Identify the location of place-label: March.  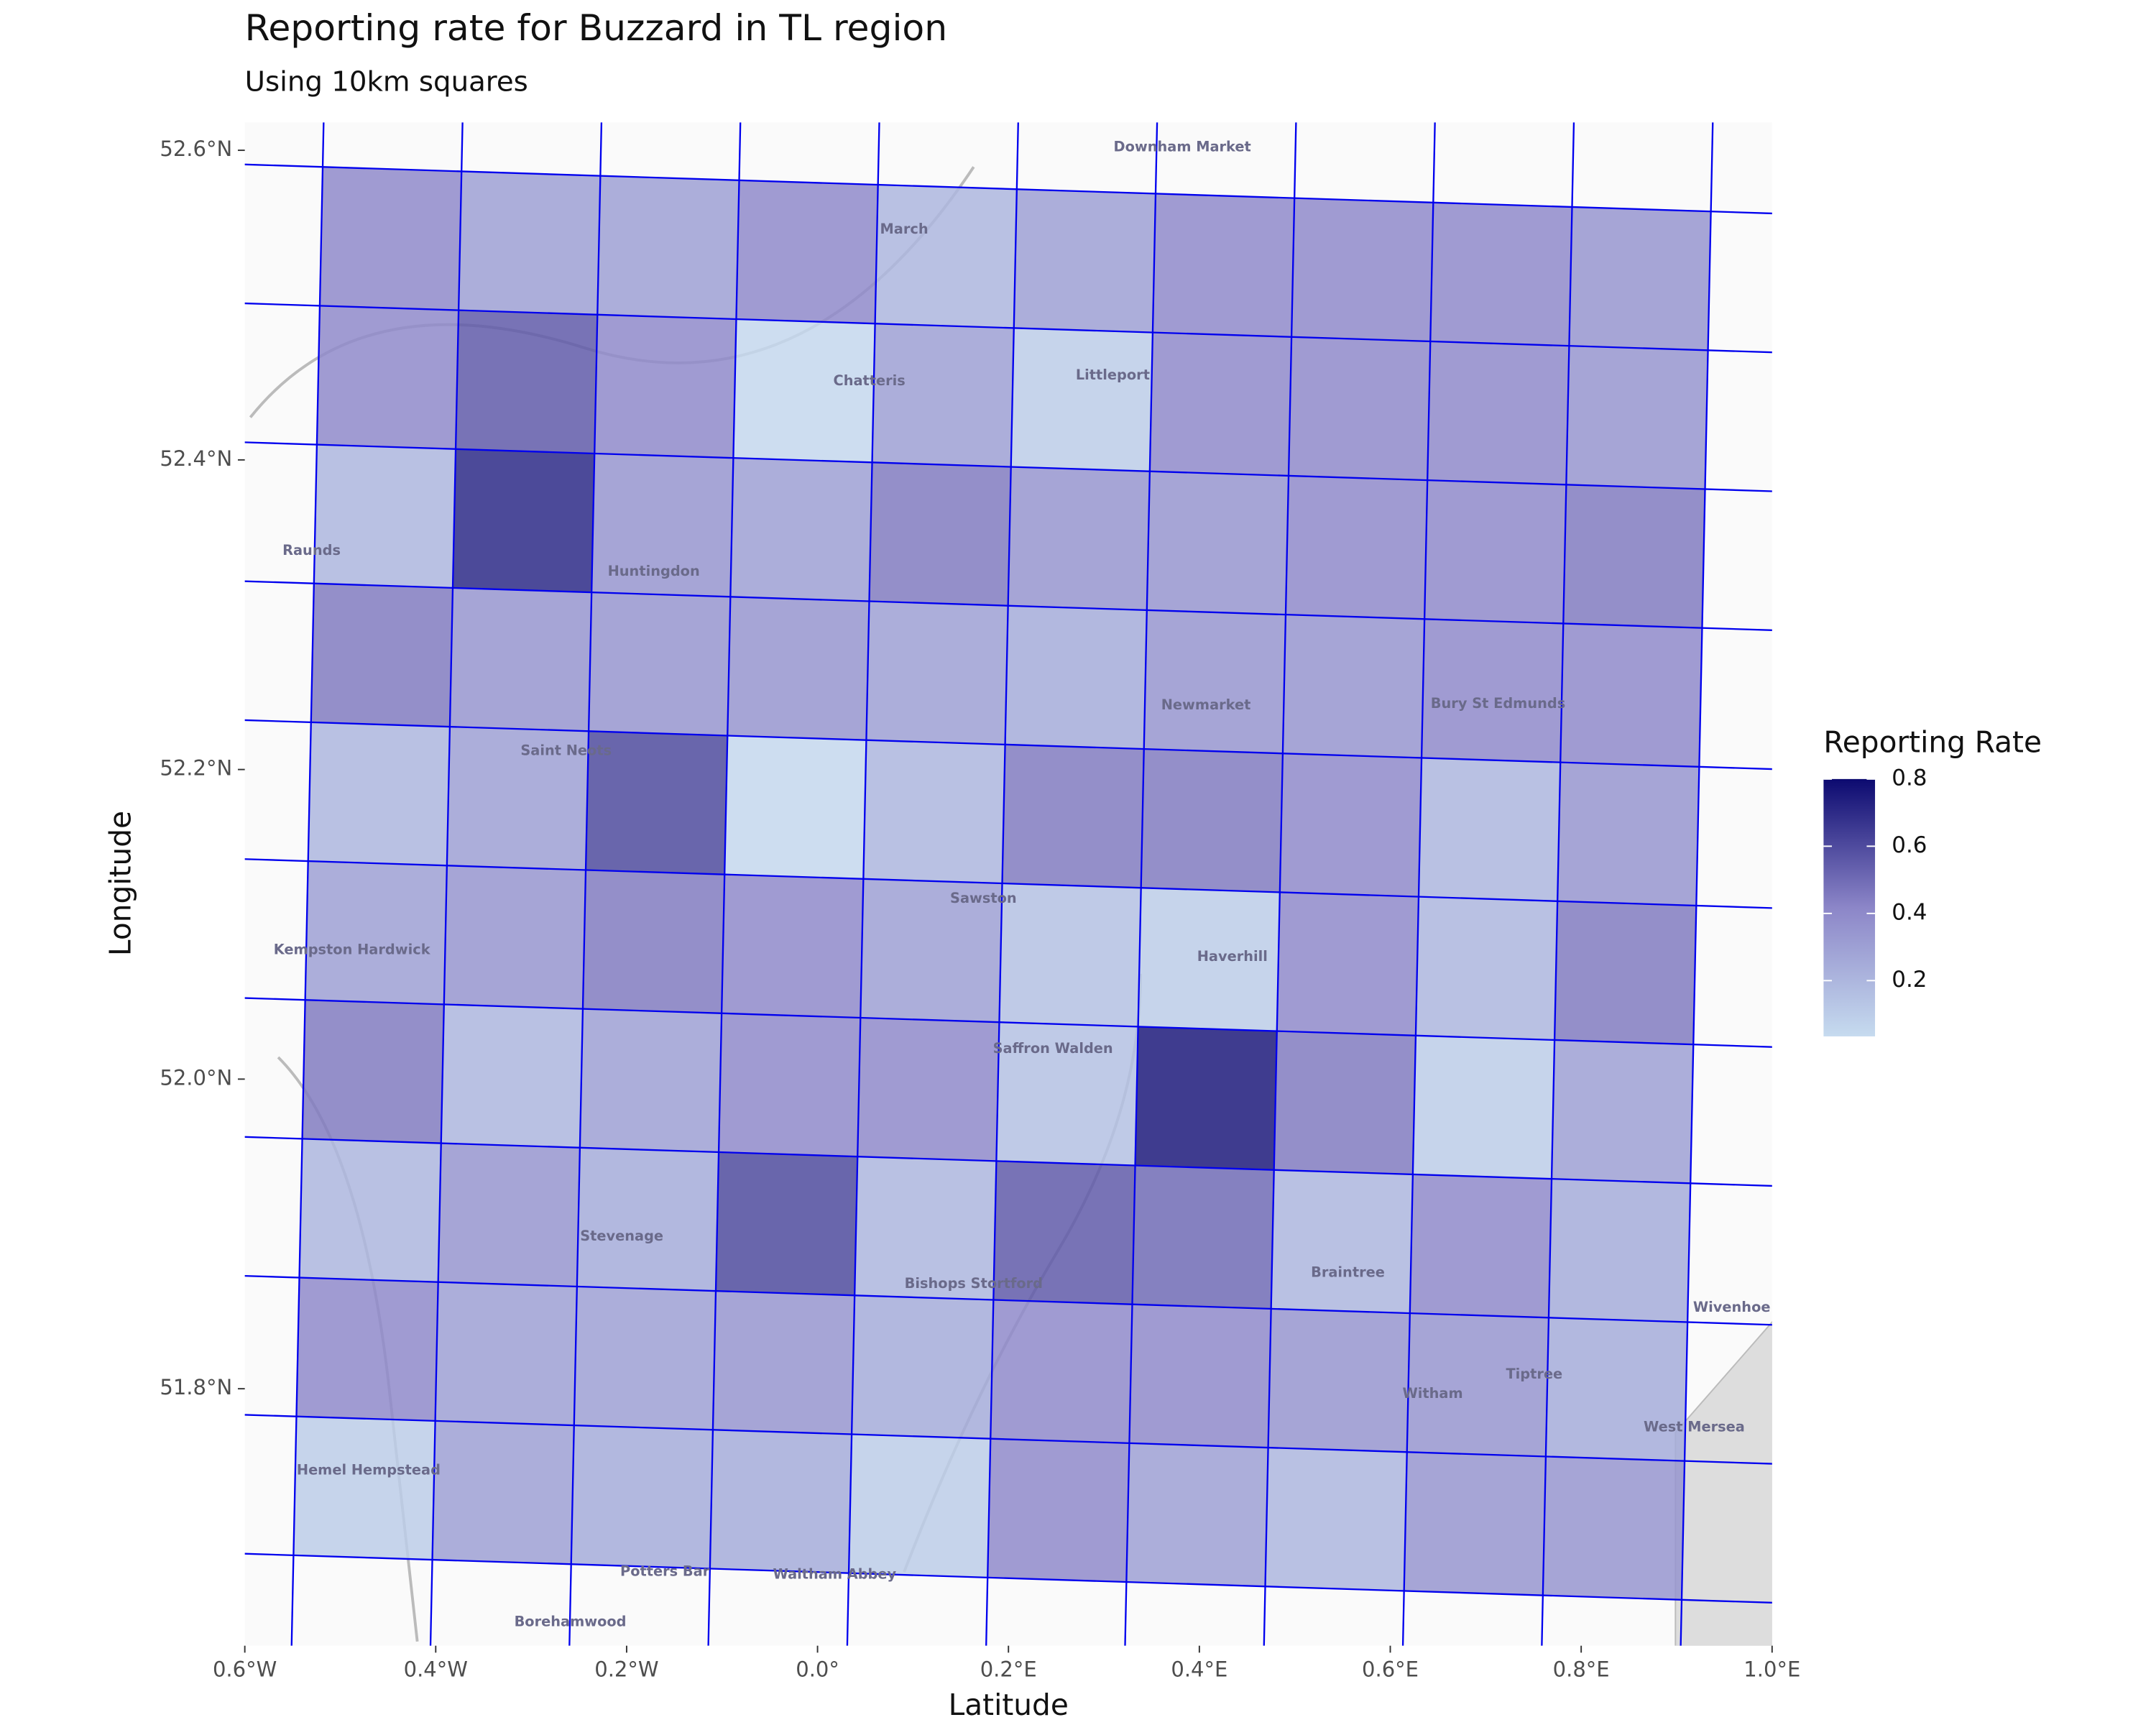
(904, 229).